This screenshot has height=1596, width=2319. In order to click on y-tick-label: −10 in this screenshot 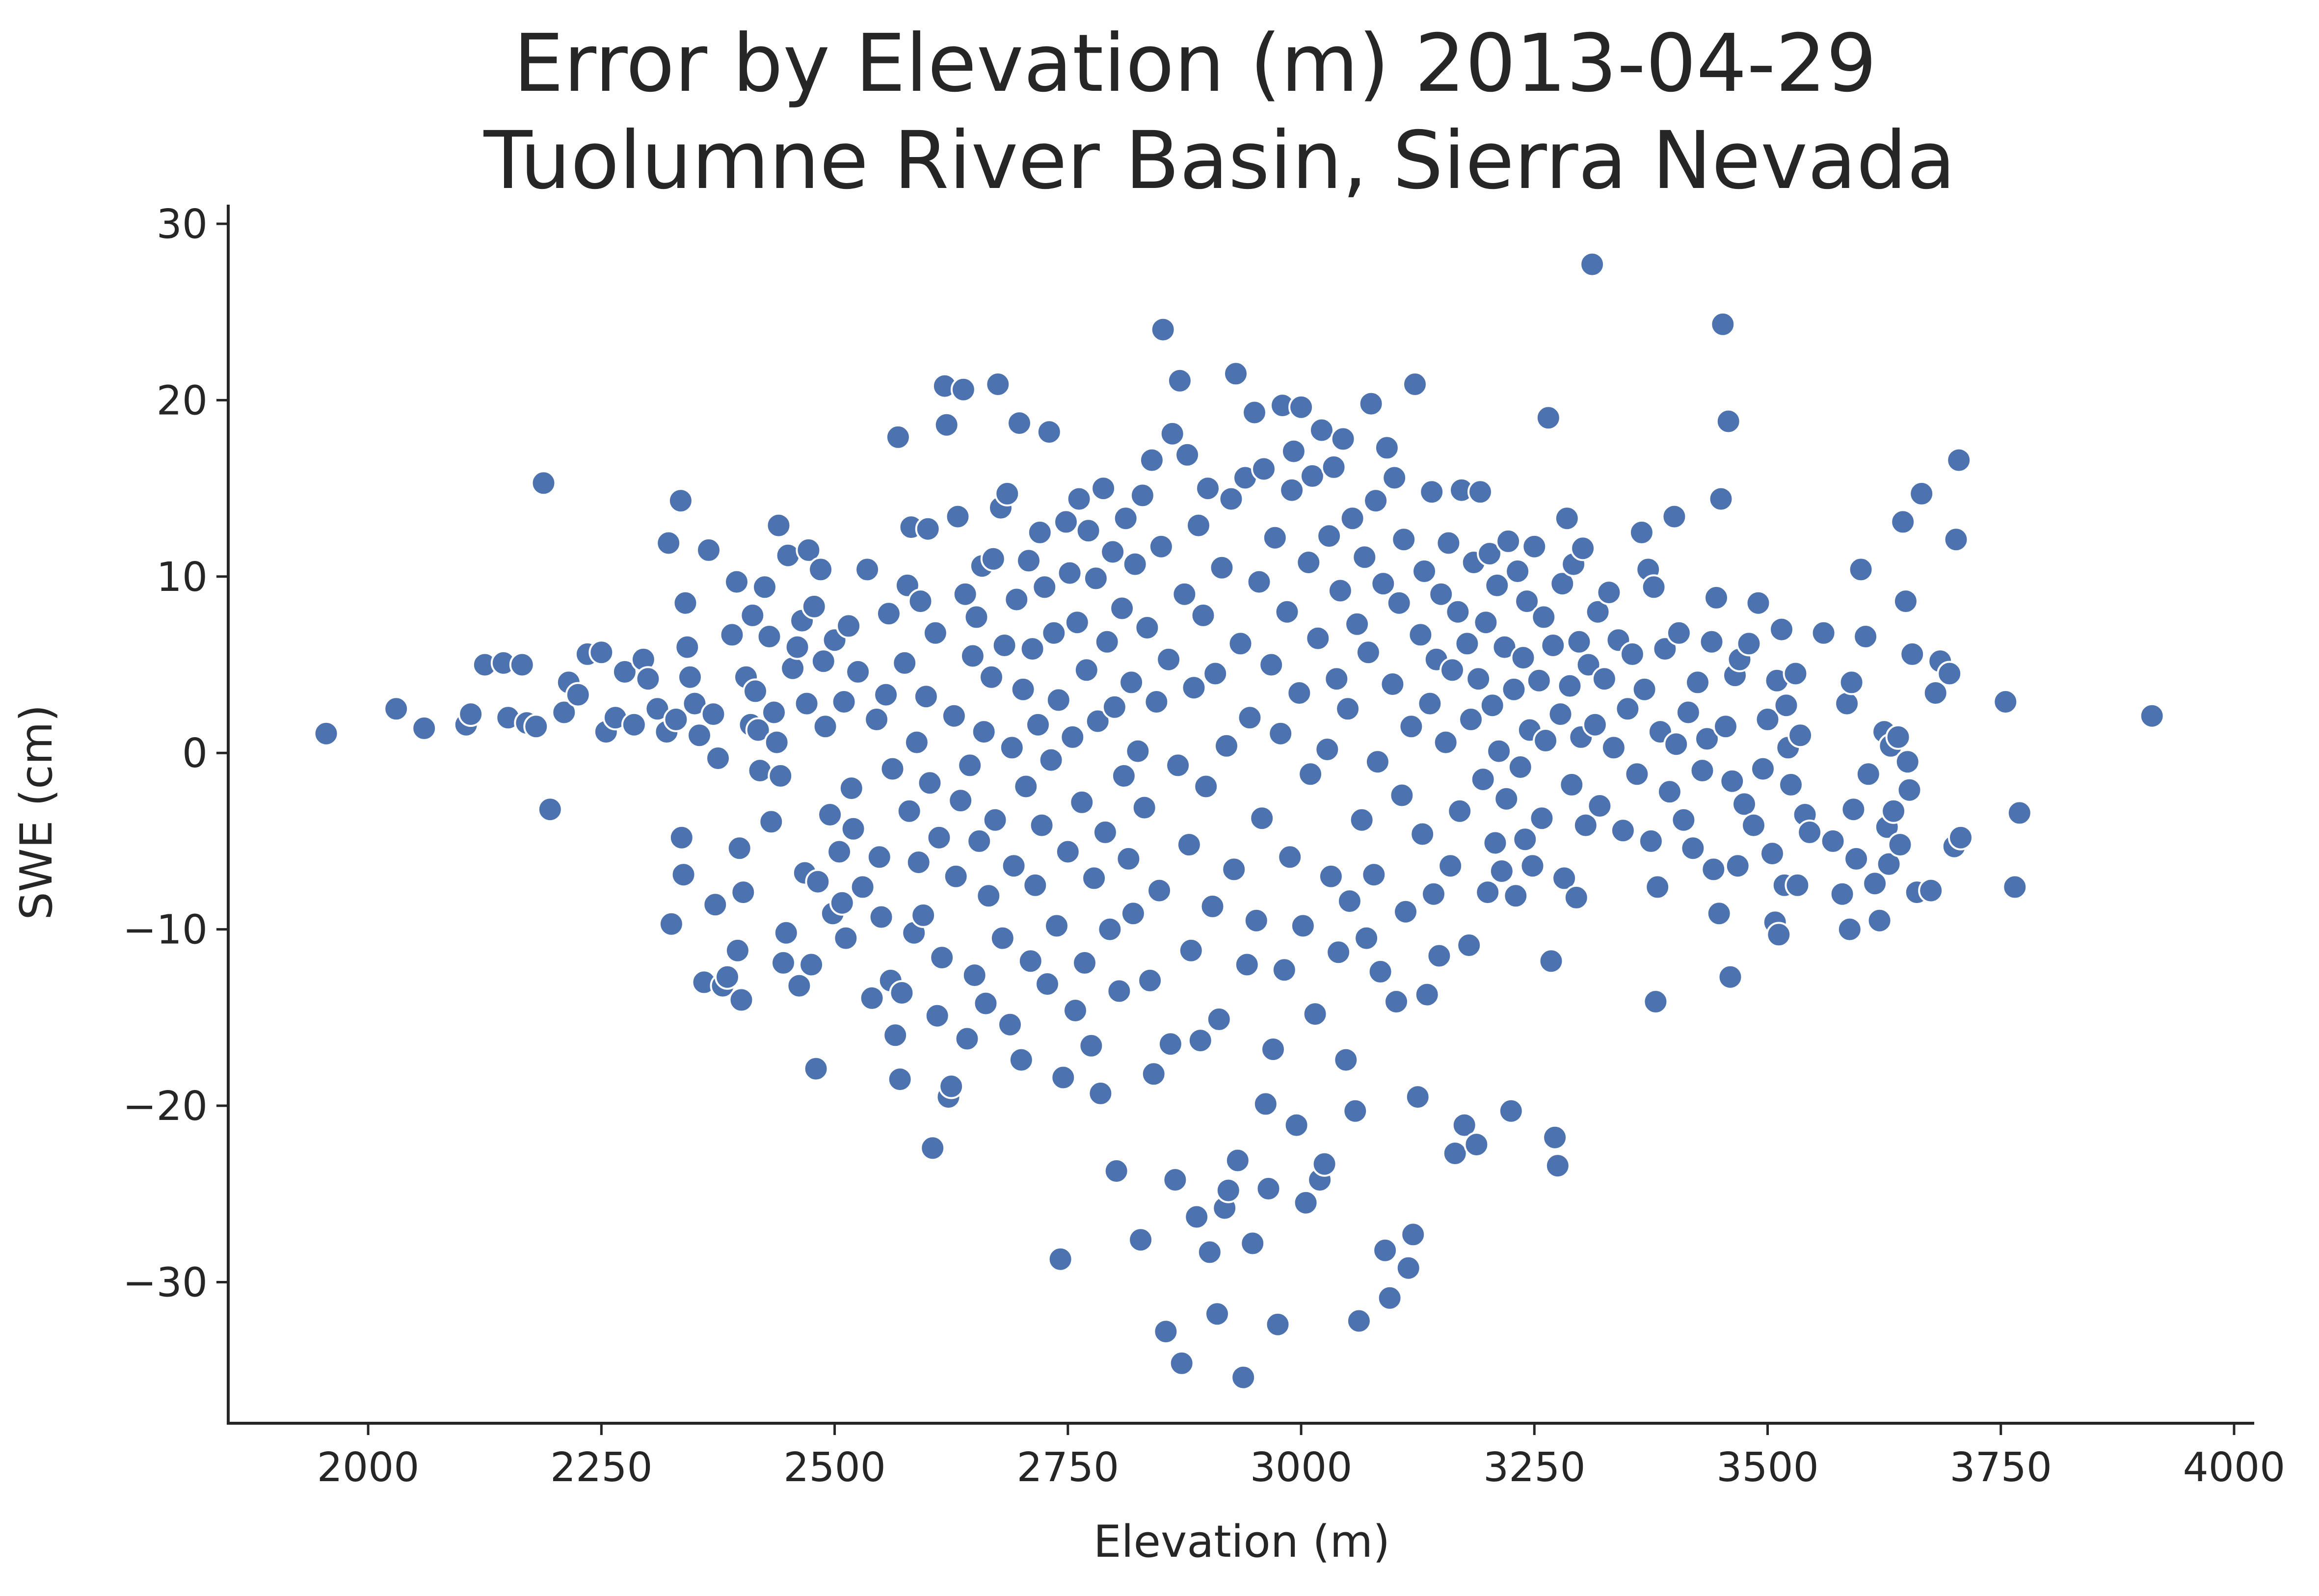, I will do `click(165, 930)`.